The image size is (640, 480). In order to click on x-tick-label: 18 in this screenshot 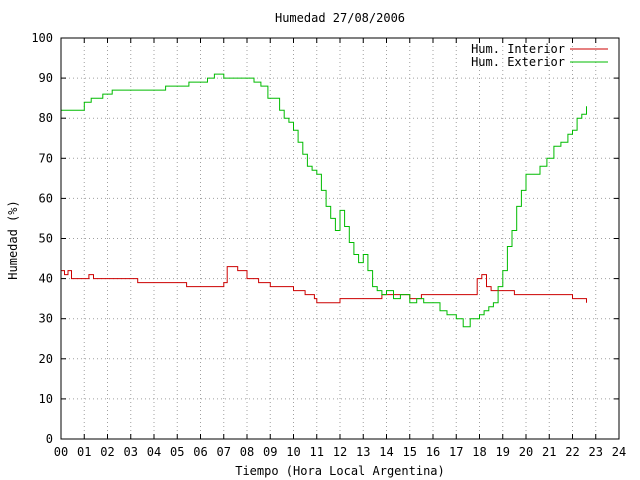, I will do `click(479, 452)`.